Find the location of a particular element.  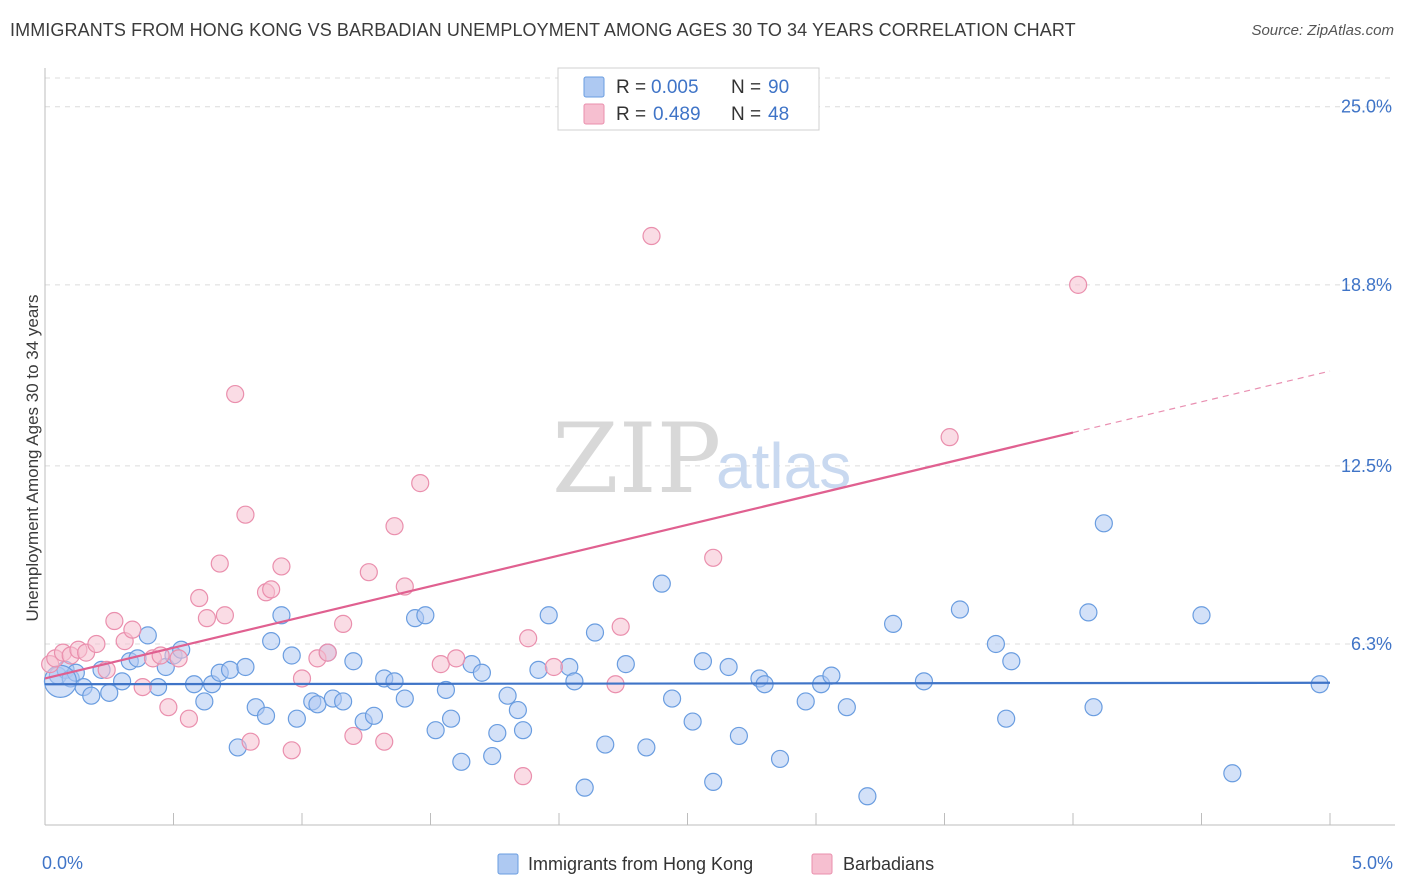

legend-swatch-blue is located at coordinates (594, 87).